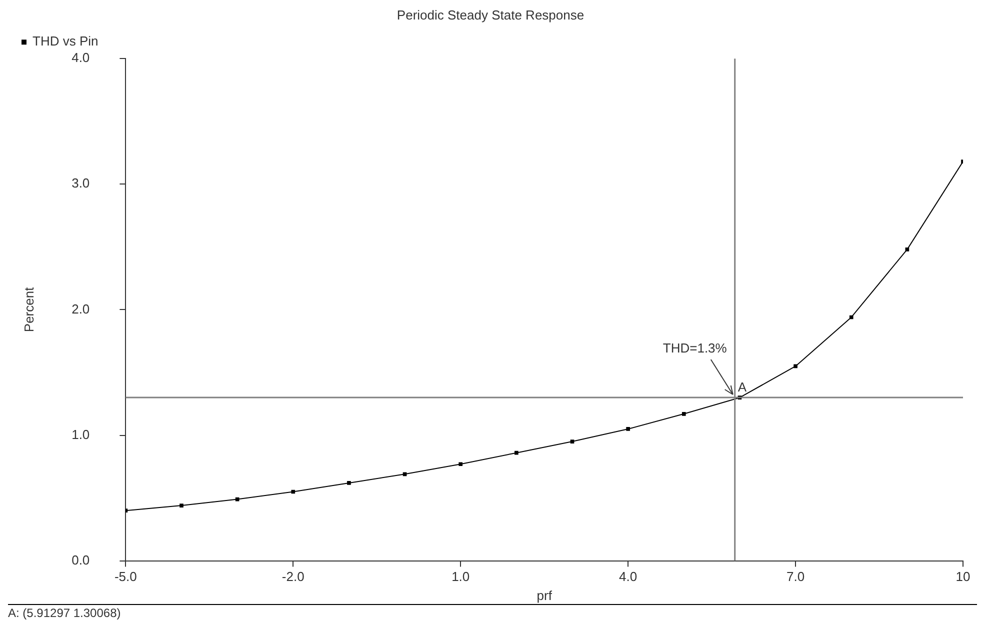 The height and width of the screenshot is (644, 985). I want to click on y-tick-label: 4.0, so click(81, 58).